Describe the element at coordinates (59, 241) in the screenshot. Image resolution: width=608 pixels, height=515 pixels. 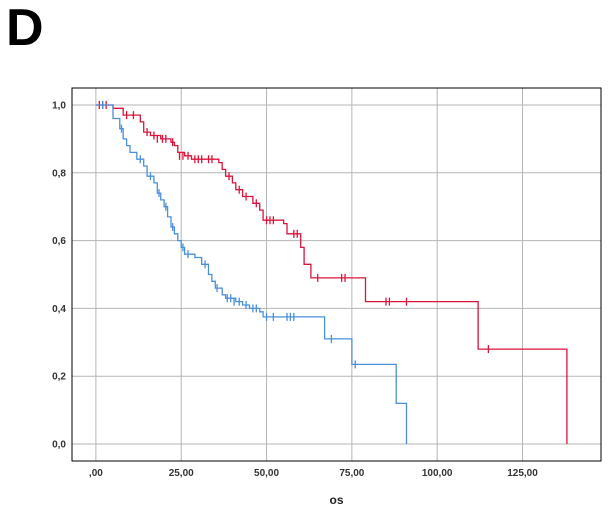
I see `y-tick-label: 0,6` at that location.